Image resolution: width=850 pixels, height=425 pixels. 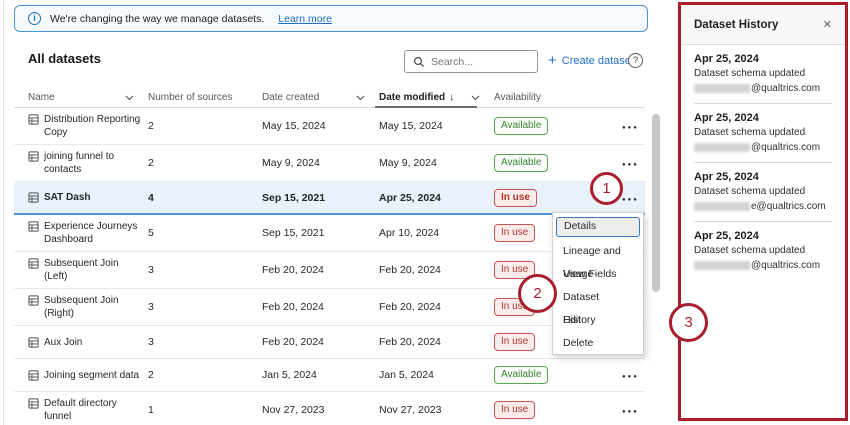 I want to click on dataset-name-cell: Joining segment data, so click(x=88, y=375).